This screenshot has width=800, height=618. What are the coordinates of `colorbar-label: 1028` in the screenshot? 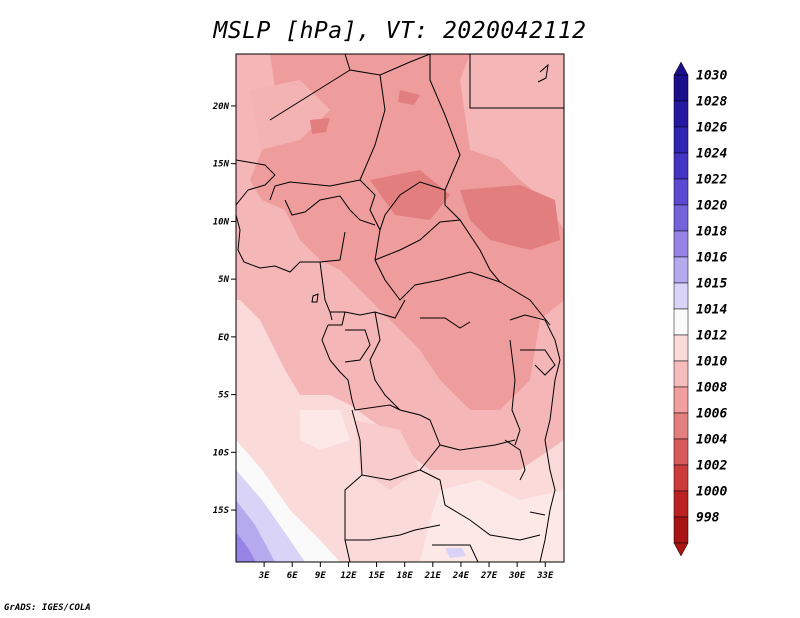 It's located at (711, 102).